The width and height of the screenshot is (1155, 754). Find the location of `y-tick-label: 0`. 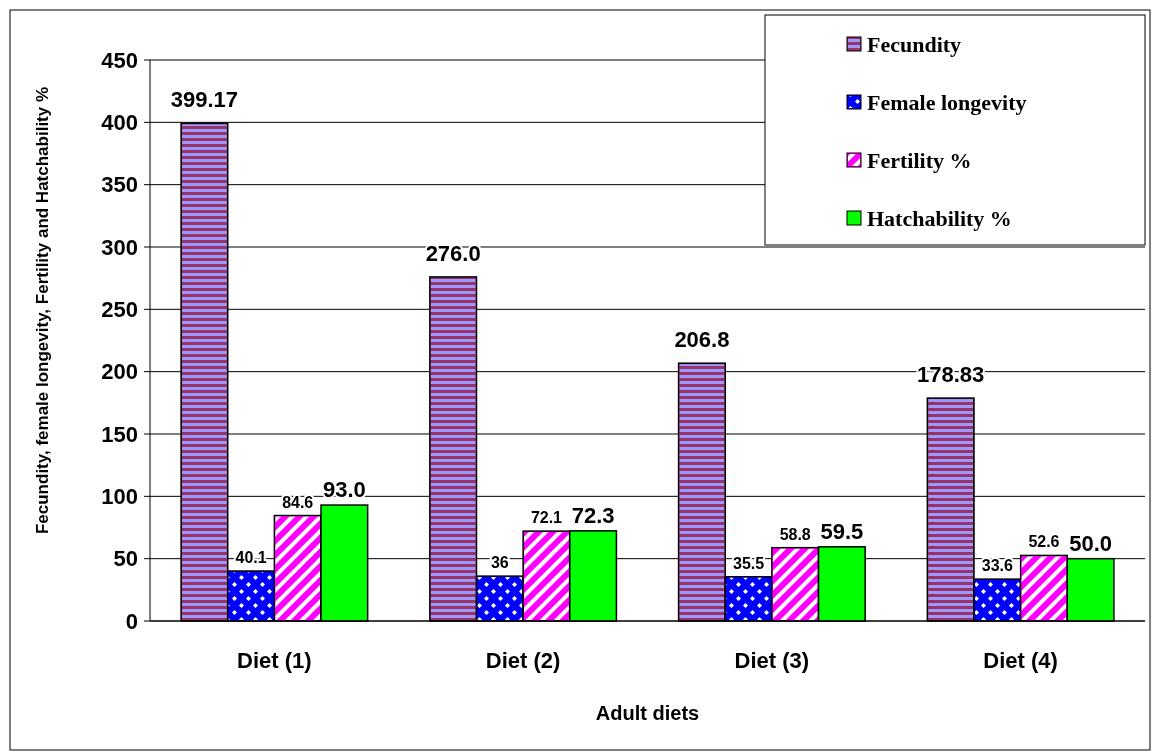

y-tick-label: 0 is located at coordinates (131, 621).